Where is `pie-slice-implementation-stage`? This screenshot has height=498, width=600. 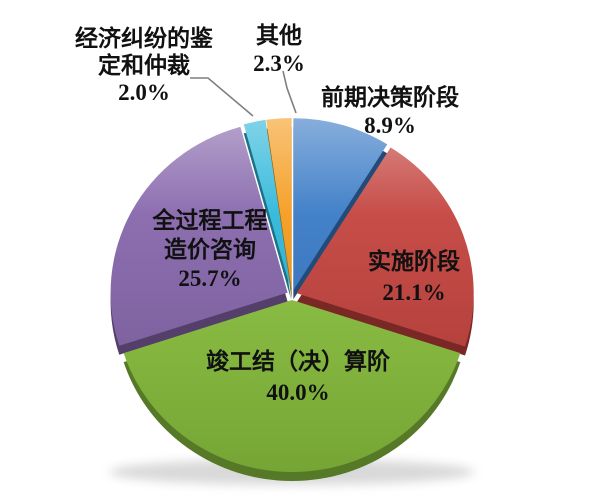
pie-slice-implementation-stage is located at coordinates (385, 247).